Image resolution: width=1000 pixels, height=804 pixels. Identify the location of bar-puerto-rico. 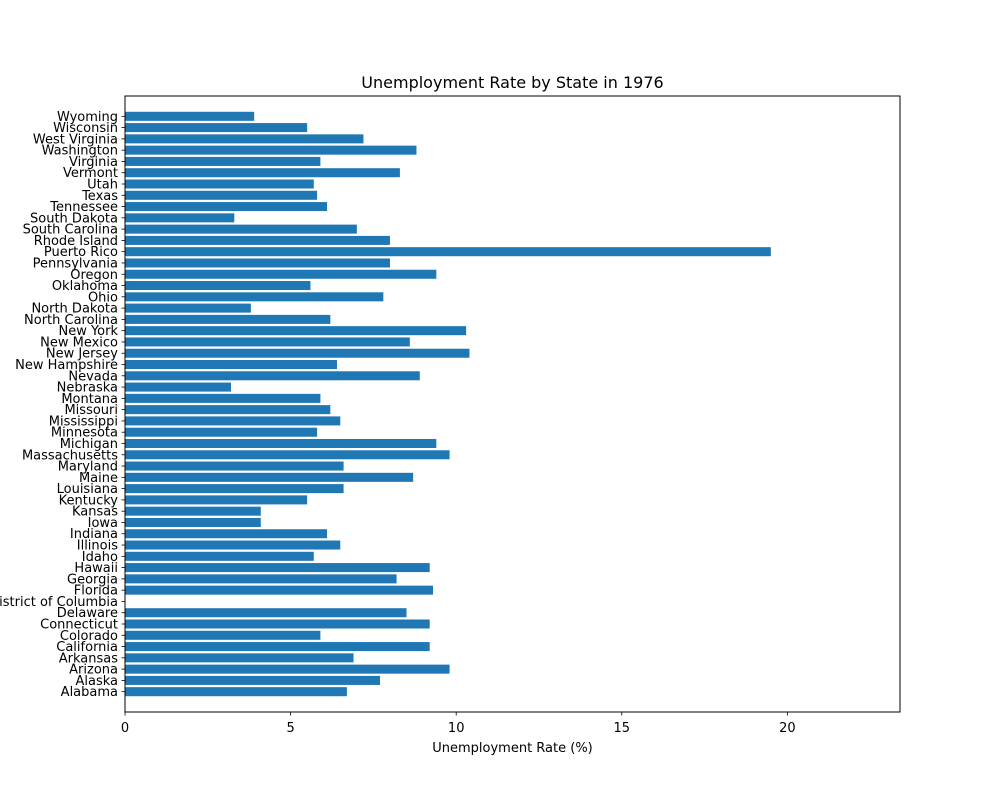
(448, 252).